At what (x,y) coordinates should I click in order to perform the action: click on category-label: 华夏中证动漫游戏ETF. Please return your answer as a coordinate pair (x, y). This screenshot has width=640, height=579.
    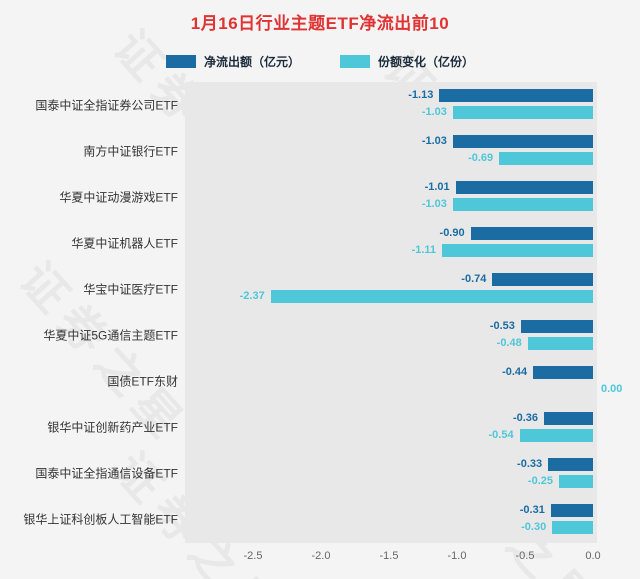
    Looking at the image, I should click on (118, 197).